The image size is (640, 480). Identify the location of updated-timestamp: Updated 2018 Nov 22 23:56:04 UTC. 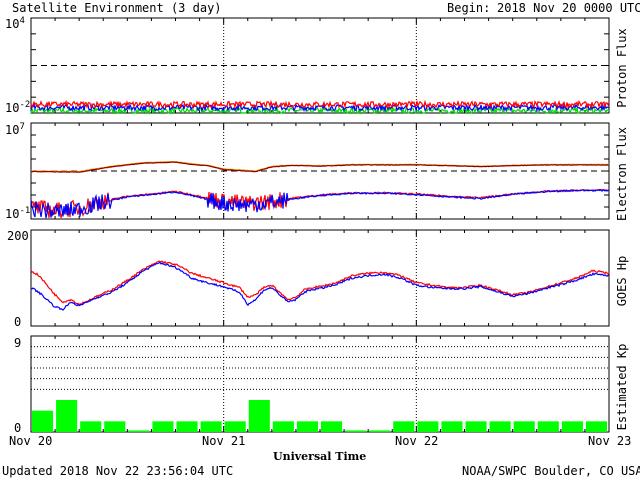
(118, 471).